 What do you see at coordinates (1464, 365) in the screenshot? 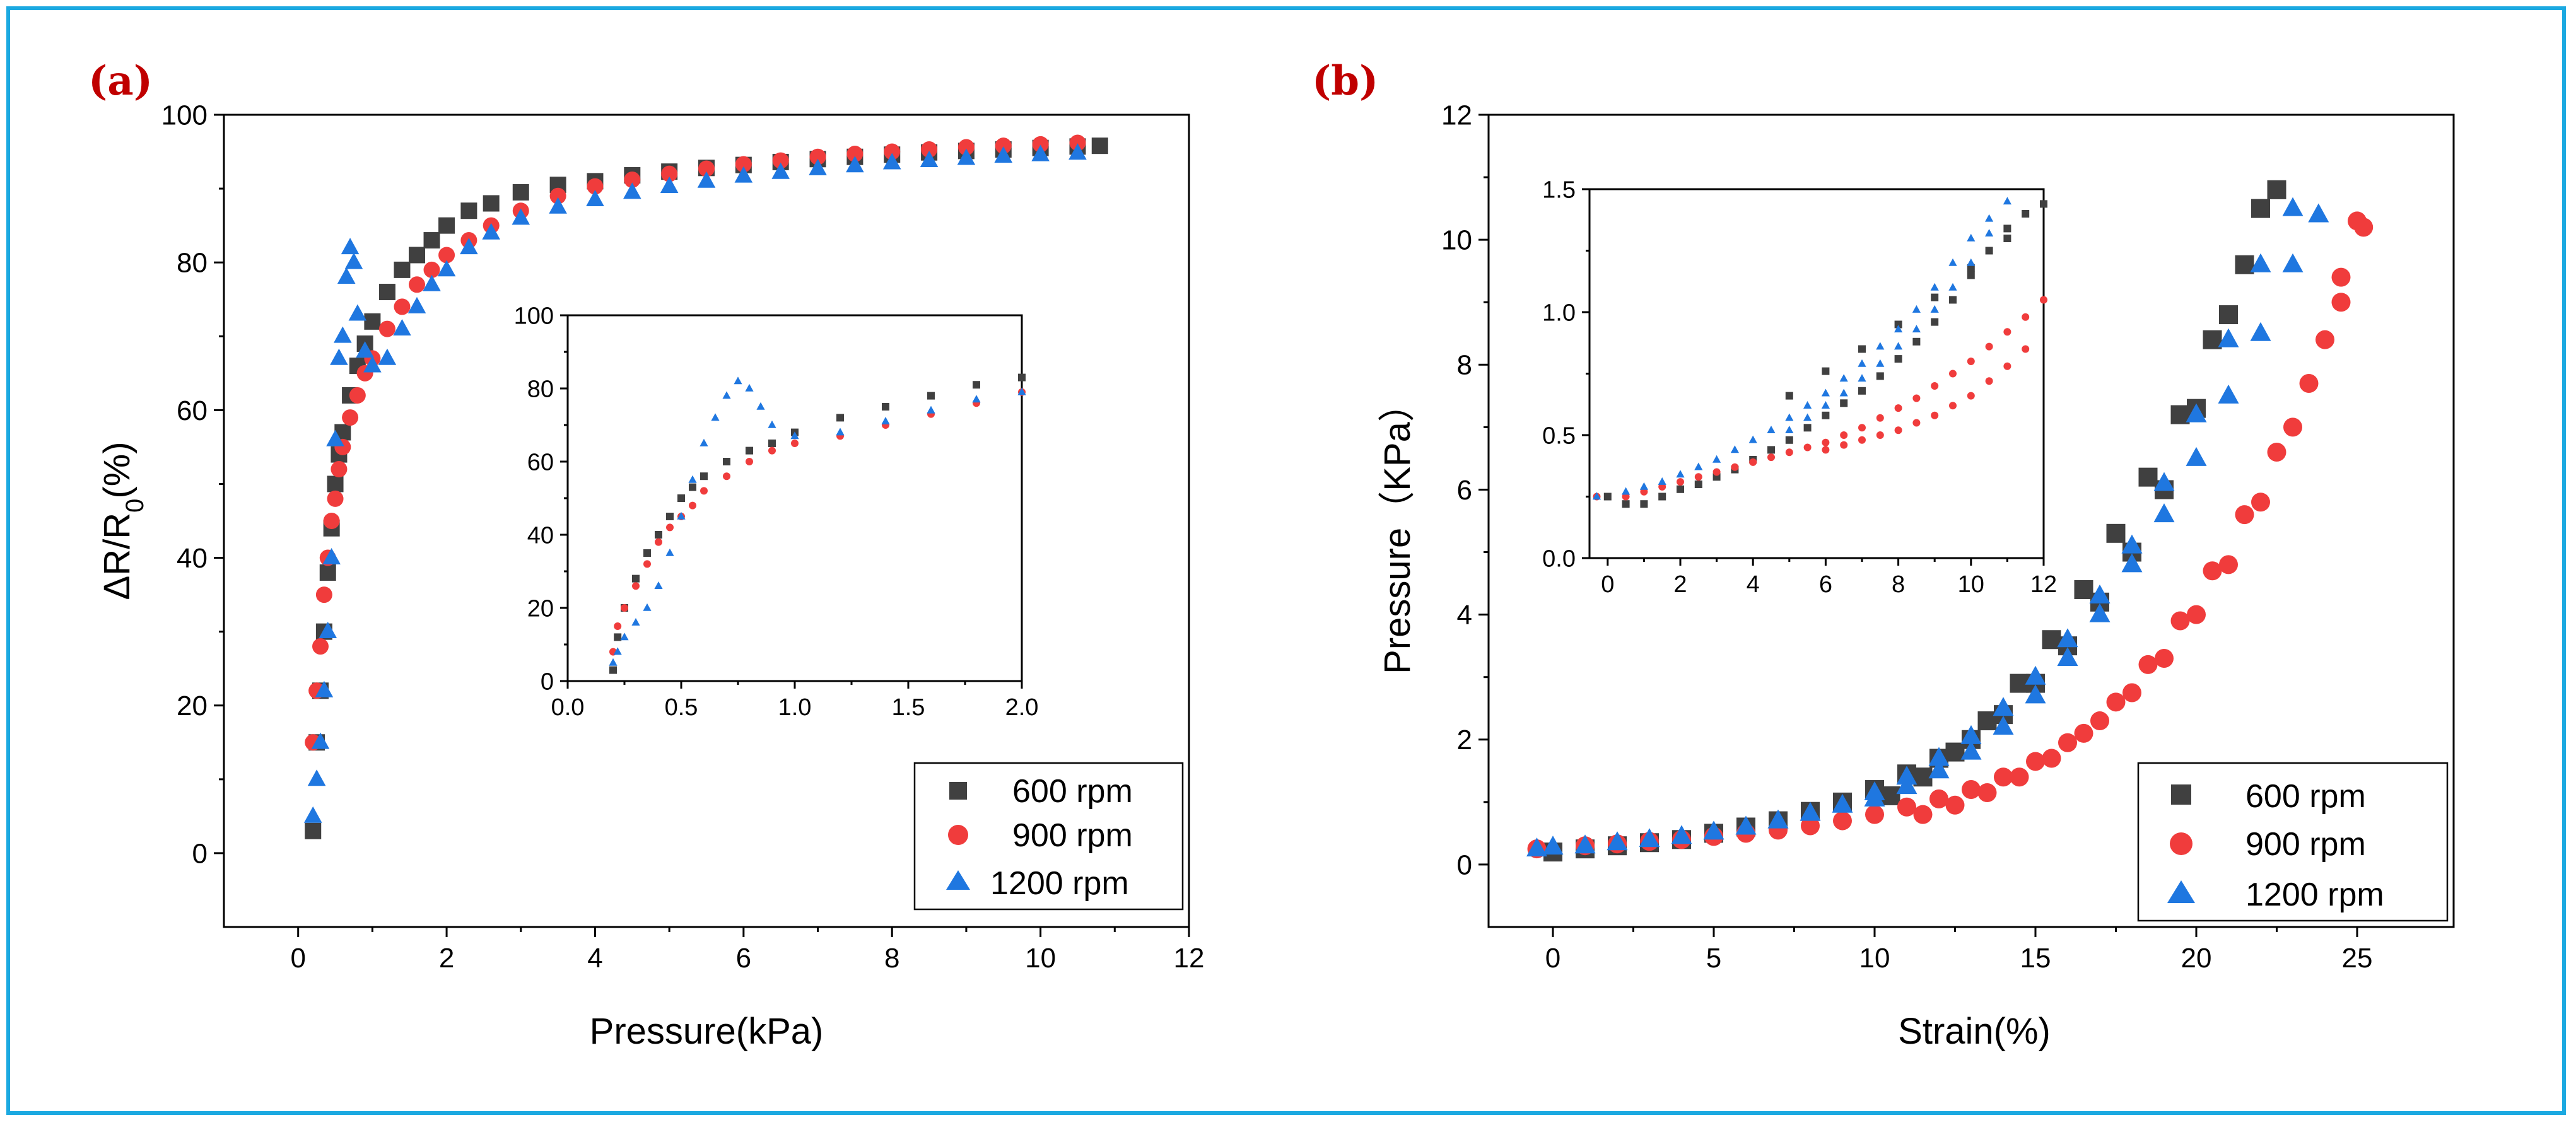
I see `y-tick-label: 8` at bounding box center [1464, 365].